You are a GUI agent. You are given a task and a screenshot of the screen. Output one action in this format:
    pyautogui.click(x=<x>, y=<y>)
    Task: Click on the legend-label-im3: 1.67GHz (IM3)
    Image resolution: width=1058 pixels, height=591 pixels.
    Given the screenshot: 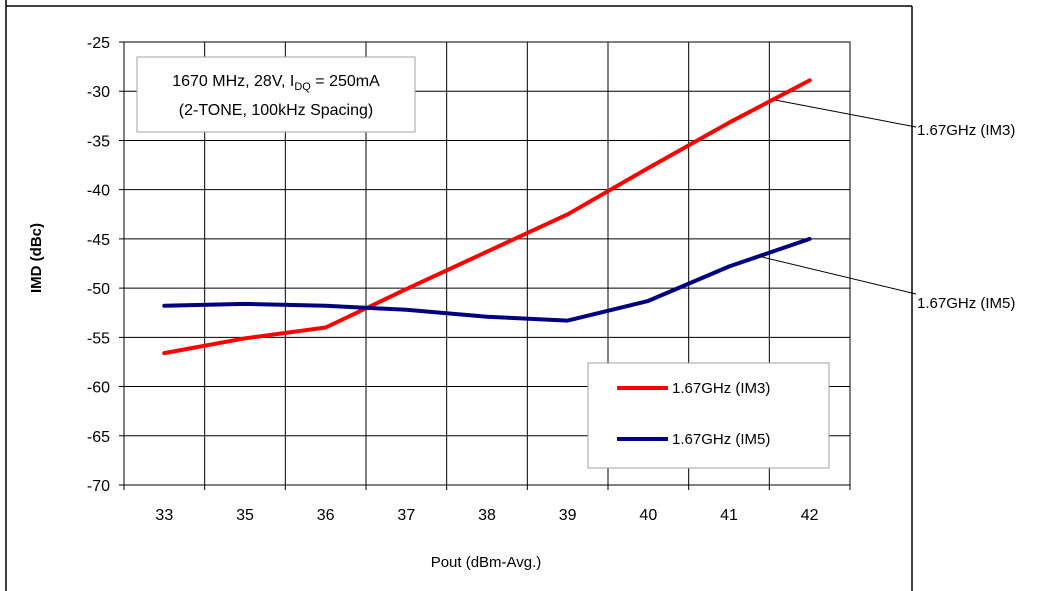 What is the action you would take?
    pyautogui.click(x=721, y=388)
    